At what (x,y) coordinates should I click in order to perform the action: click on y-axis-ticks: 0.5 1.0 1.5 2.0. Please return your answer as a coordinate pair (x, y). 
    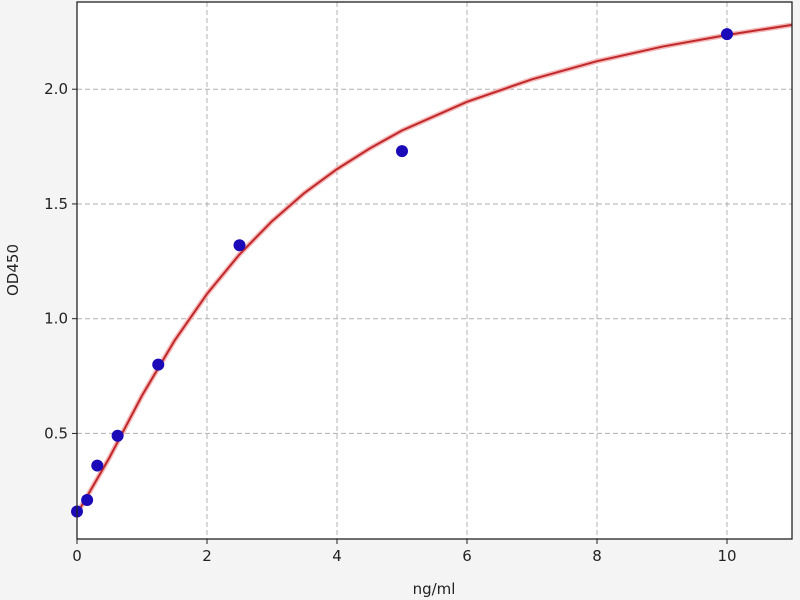
    Looking at the image, I should click on (60, 261).